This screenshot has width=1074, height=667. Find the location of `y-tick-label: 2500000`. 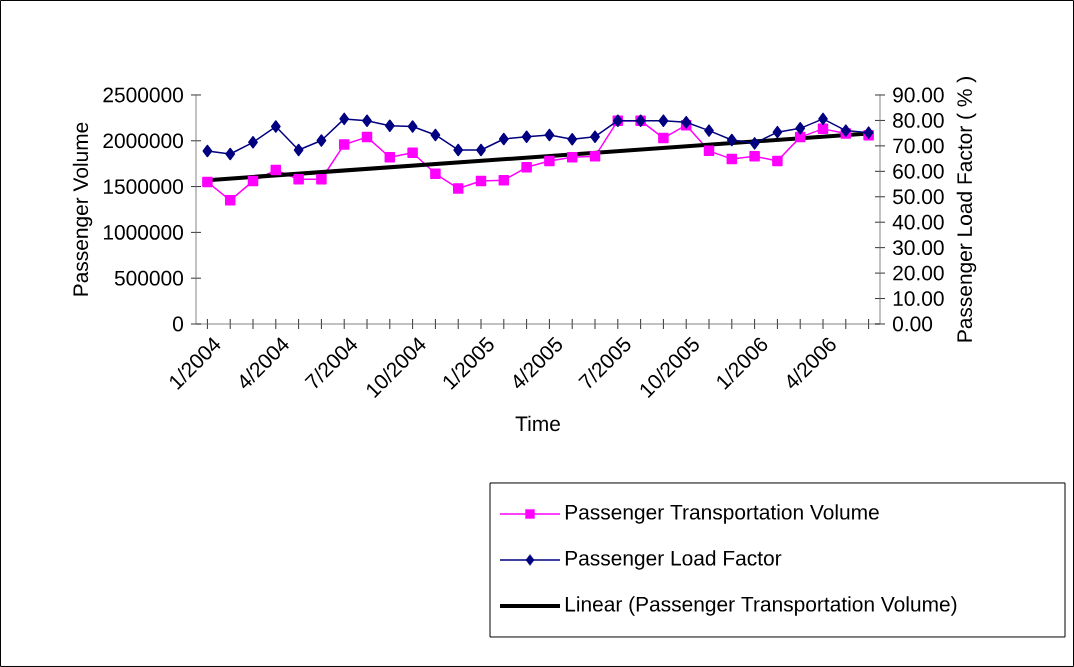

y-tick-label: 2500000 is located at coordinates (143, 95).